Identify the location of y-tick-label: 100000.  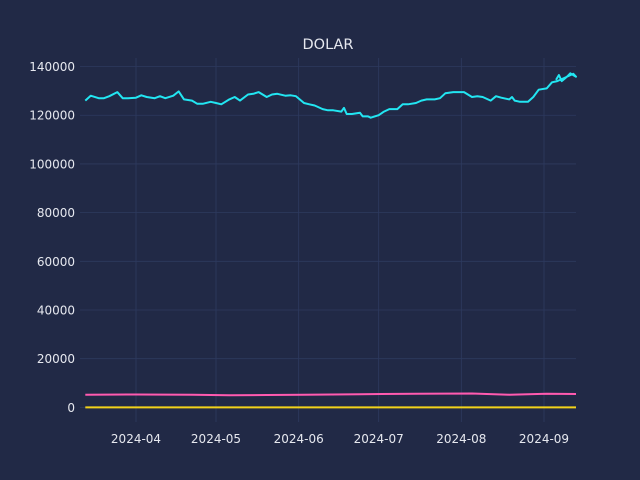
(52, 164).